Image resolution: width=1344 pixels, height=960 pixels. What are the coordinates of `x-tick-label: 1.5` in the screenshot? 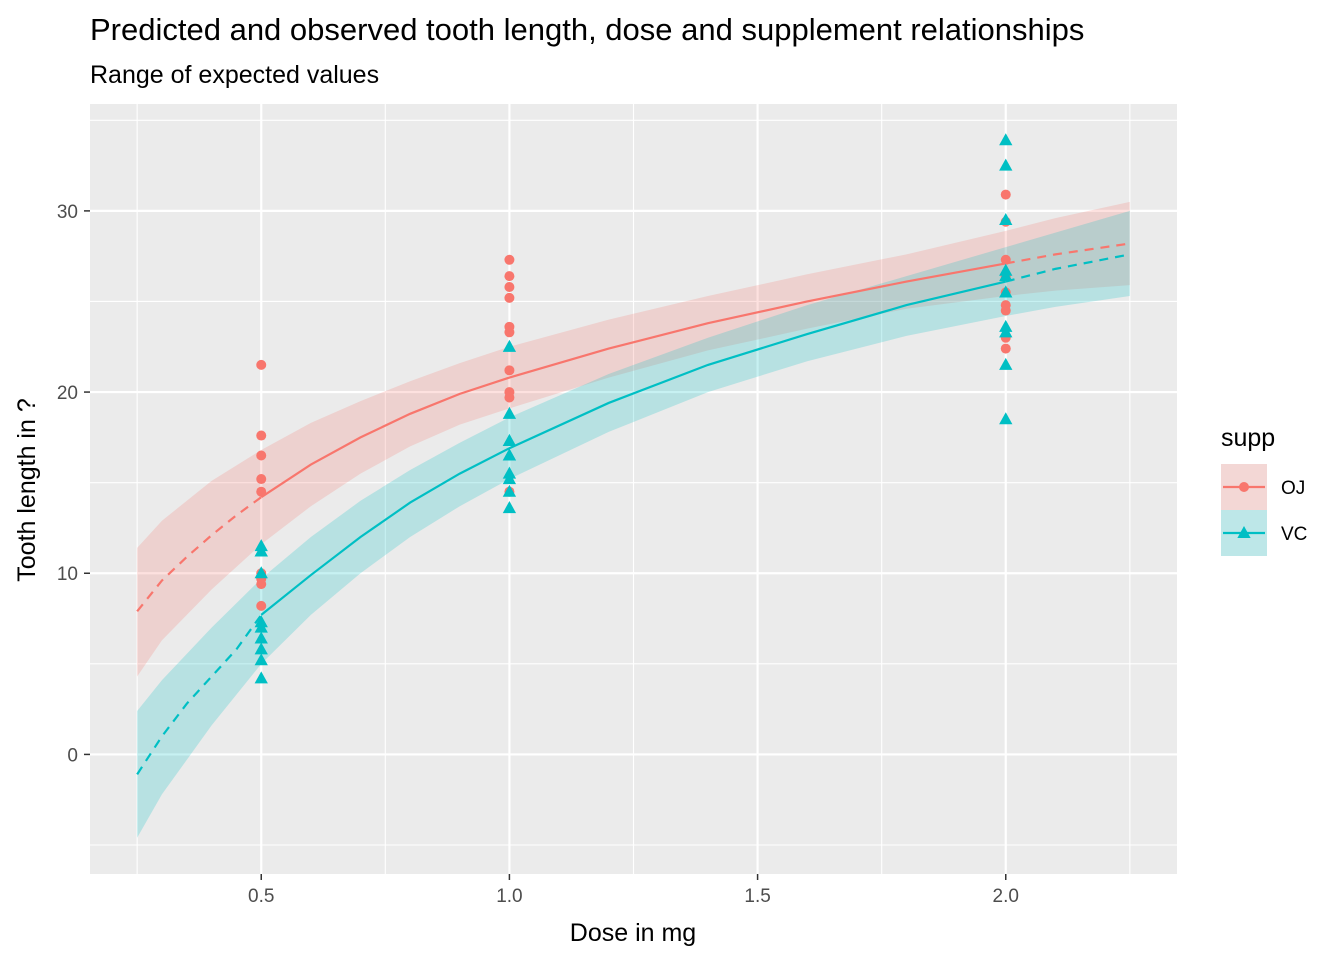 It's located at (757, 896).